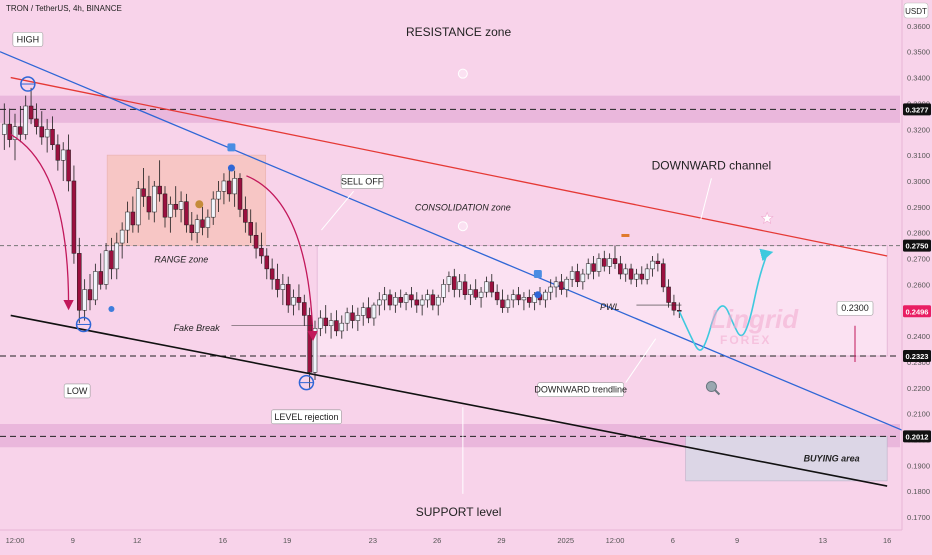 This screenshot has width=932, height=555. What do you see at coordinates (641, 360) in the screenshot?
I see `trendline-pointer` at bounding box center [641, 360].